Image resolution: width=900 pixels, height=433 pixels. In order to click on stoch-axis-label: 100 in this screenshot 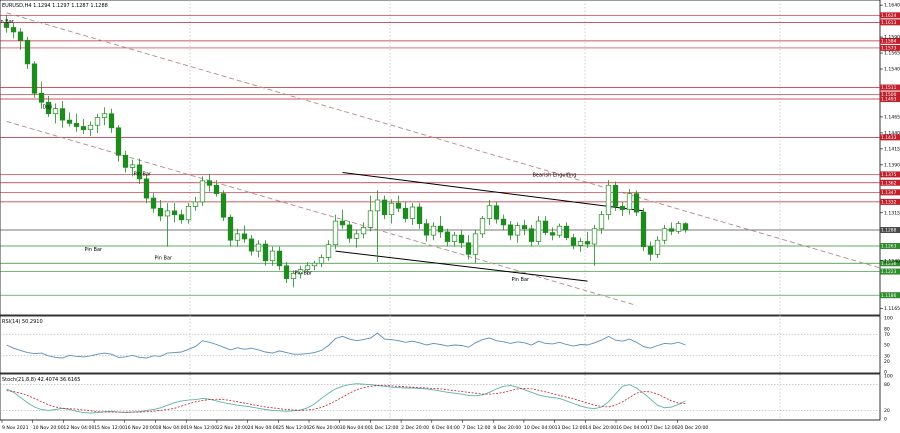, I will do `click(888, 377)`.